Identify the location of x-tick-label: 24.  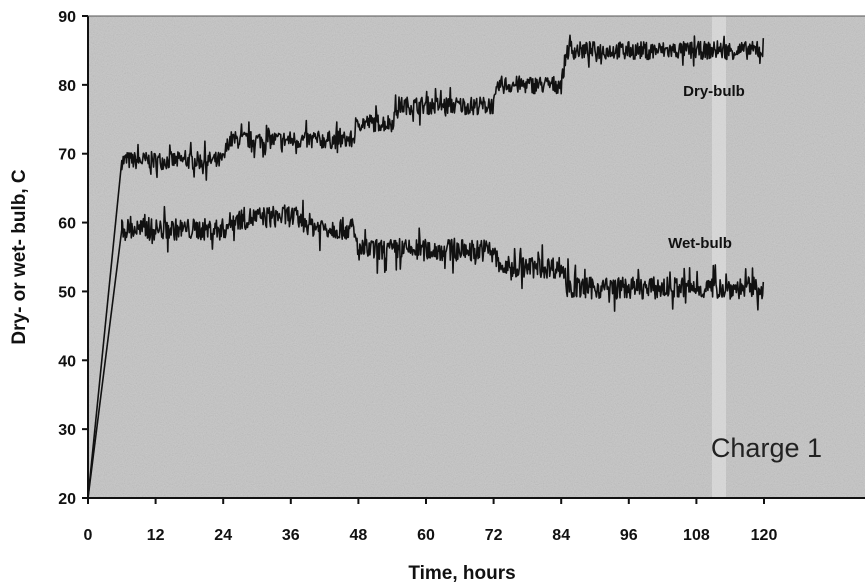
(223, 535).